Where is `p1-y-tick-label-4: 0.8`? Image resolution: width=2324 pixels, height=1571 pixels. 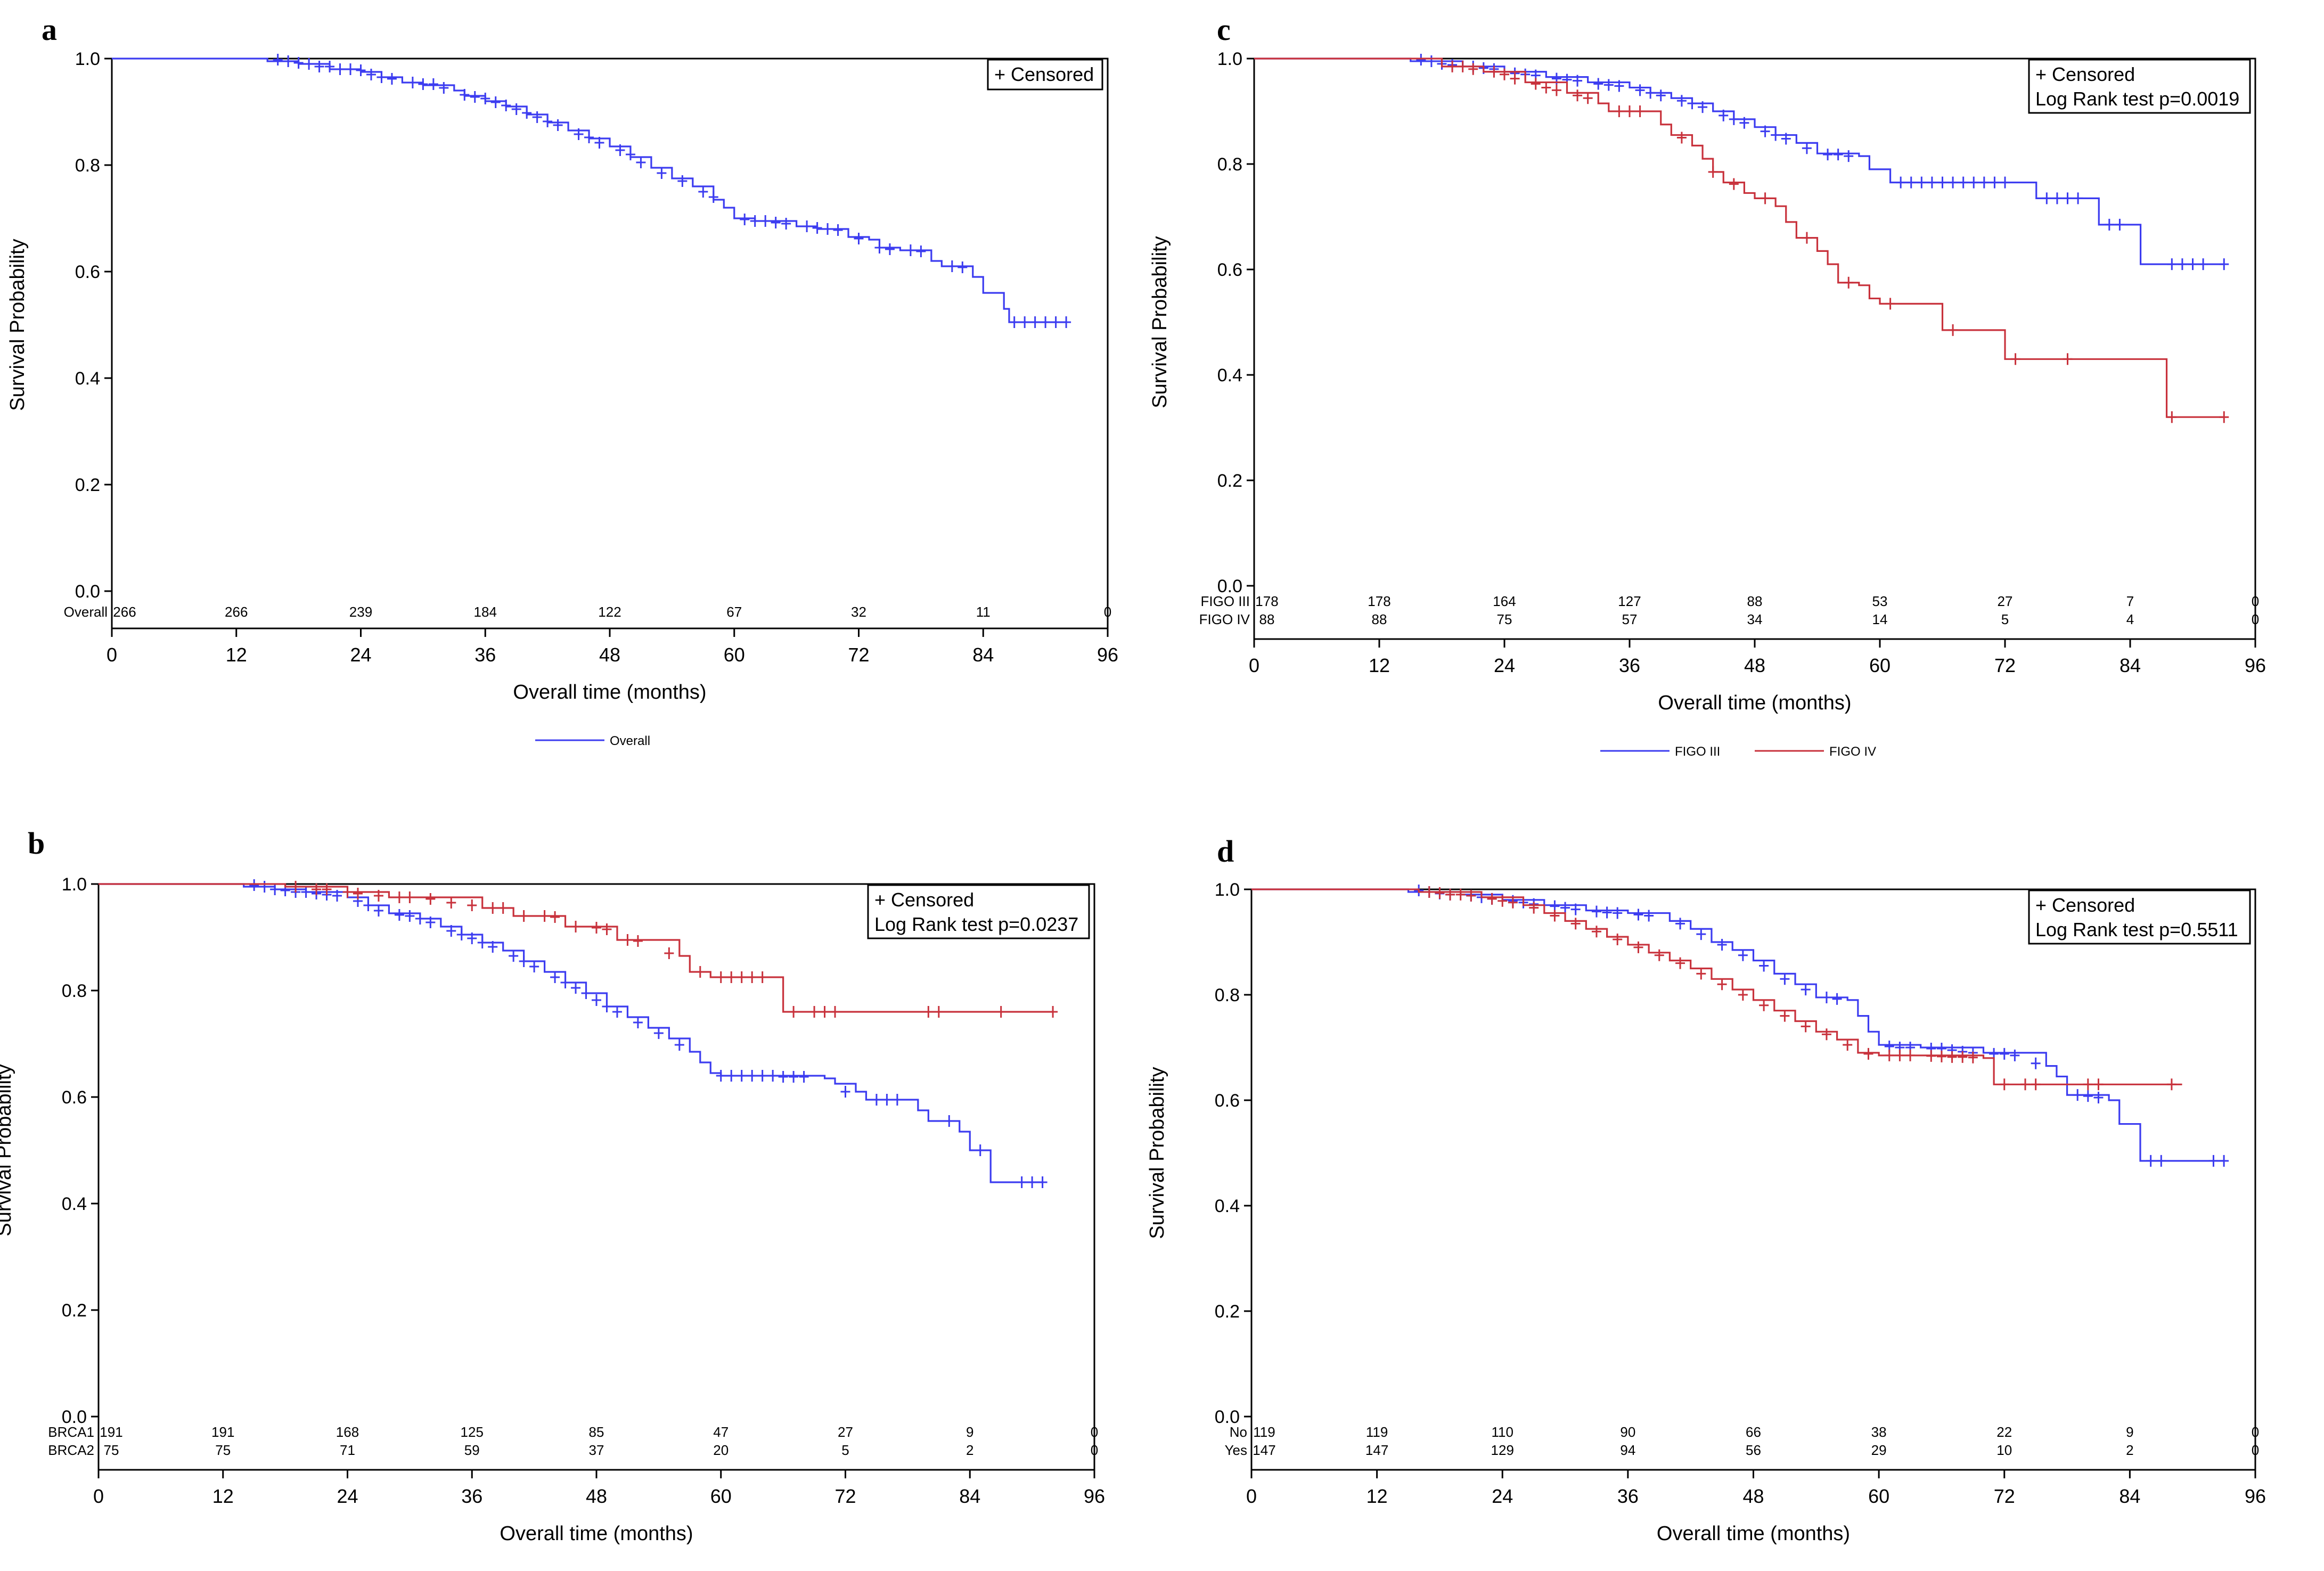 p1-y-tick-label-4: 0.8 is located at coordinates (74, 991).